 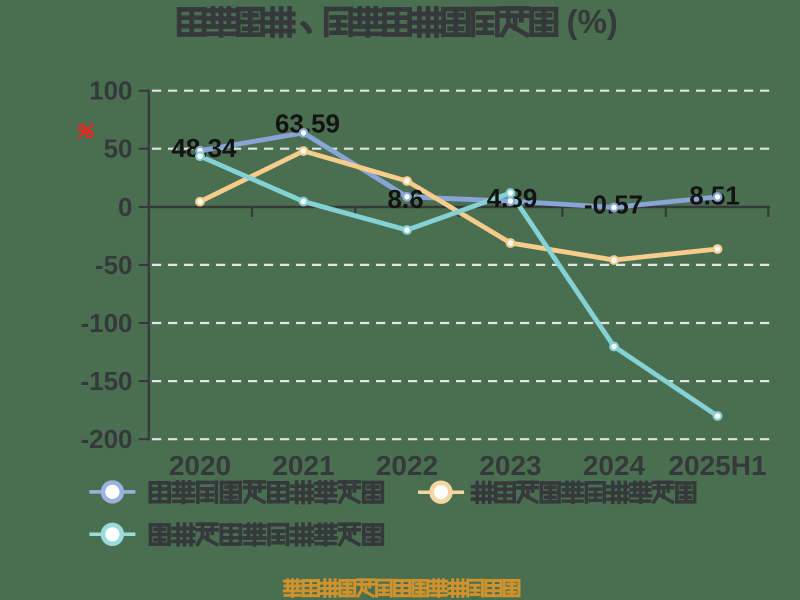 I want to click on svg-text: 50, so click(x=118, y=149).